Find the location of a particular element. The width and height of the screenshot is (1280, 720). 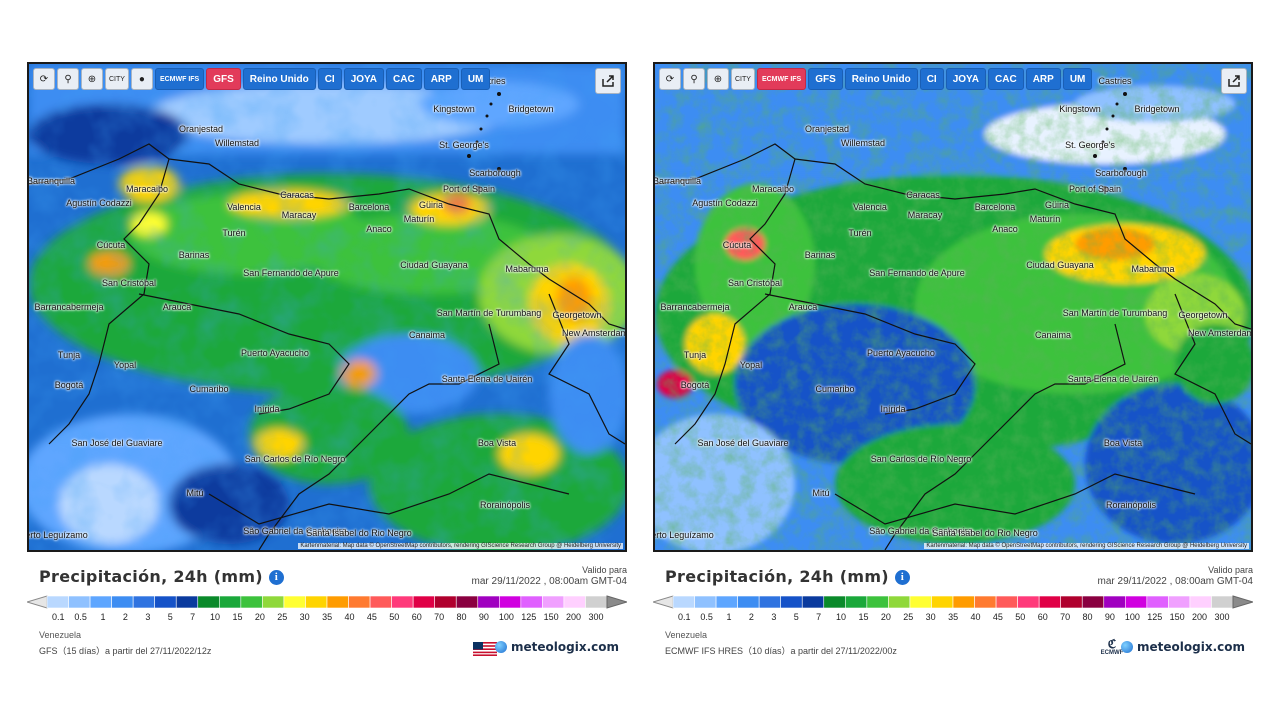

scale-tick-label: 30 is located at coordinates (930, 617).